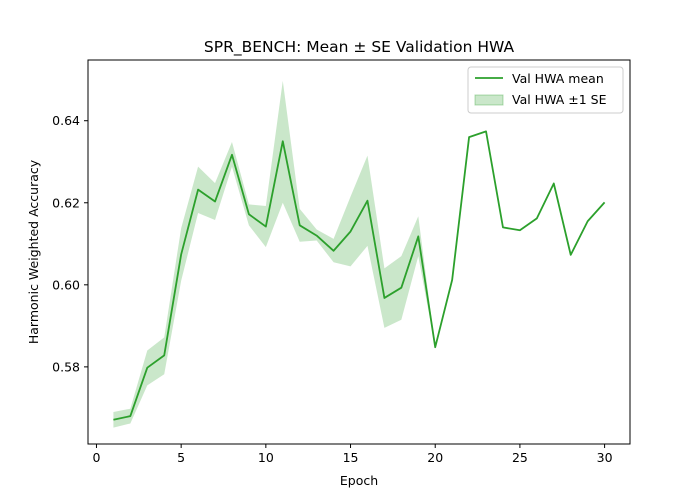 This screenshot has width=700, height=500. What do you see at coordinates (266, 457) in the screenshot?
I see `x-tick-label: 10` at bounding box center [266, 457].